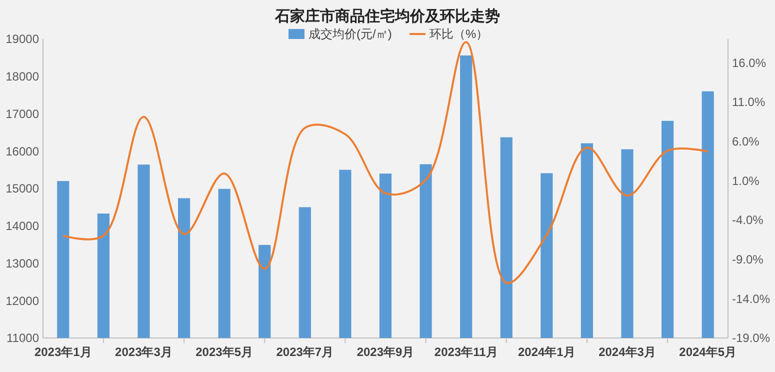 The width and height of the screenshot is (775, 372). I want to click on y-tick-label: 15000, so click(23, 189).